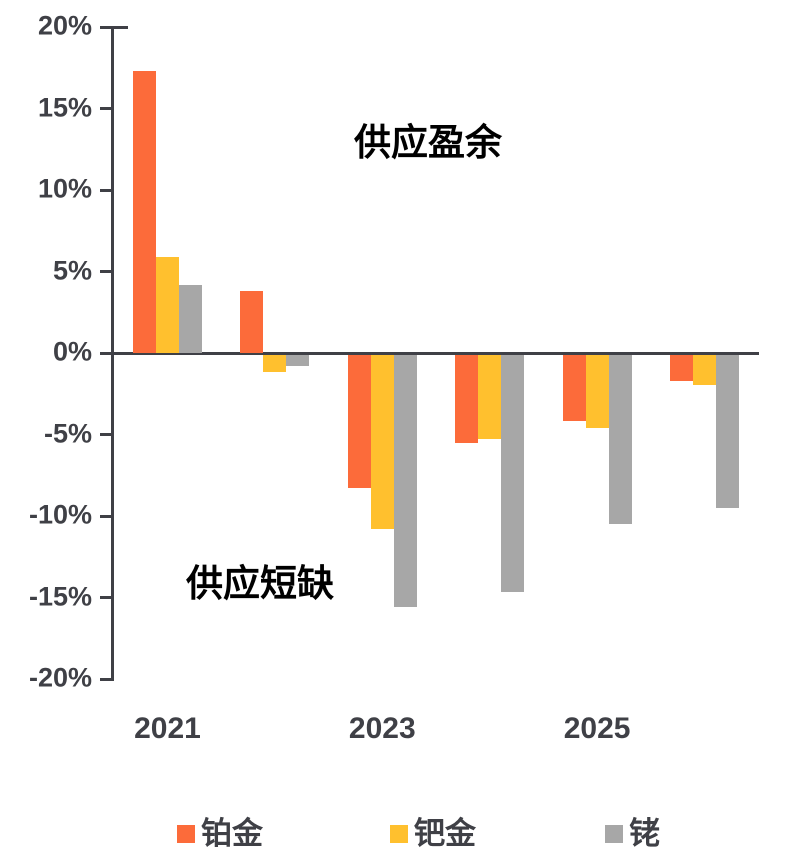 Image resolution: width=785 pixels, height=858 pixels. What do you see at coordinates (60, 514) in the screenshot?
I see `y-tick-label--10pct: -10%` at bounding box center [60, 514].